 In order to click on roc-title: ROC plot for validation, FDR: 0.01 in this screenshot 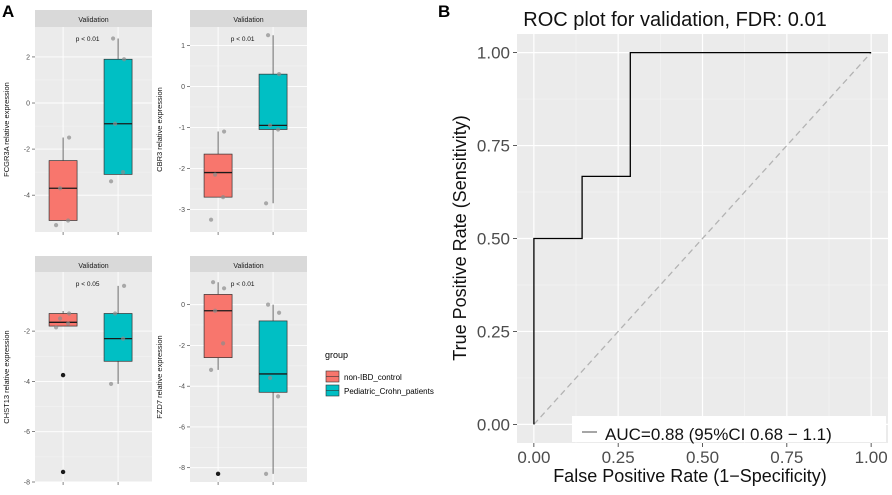, I will do `click(674, 20)`.